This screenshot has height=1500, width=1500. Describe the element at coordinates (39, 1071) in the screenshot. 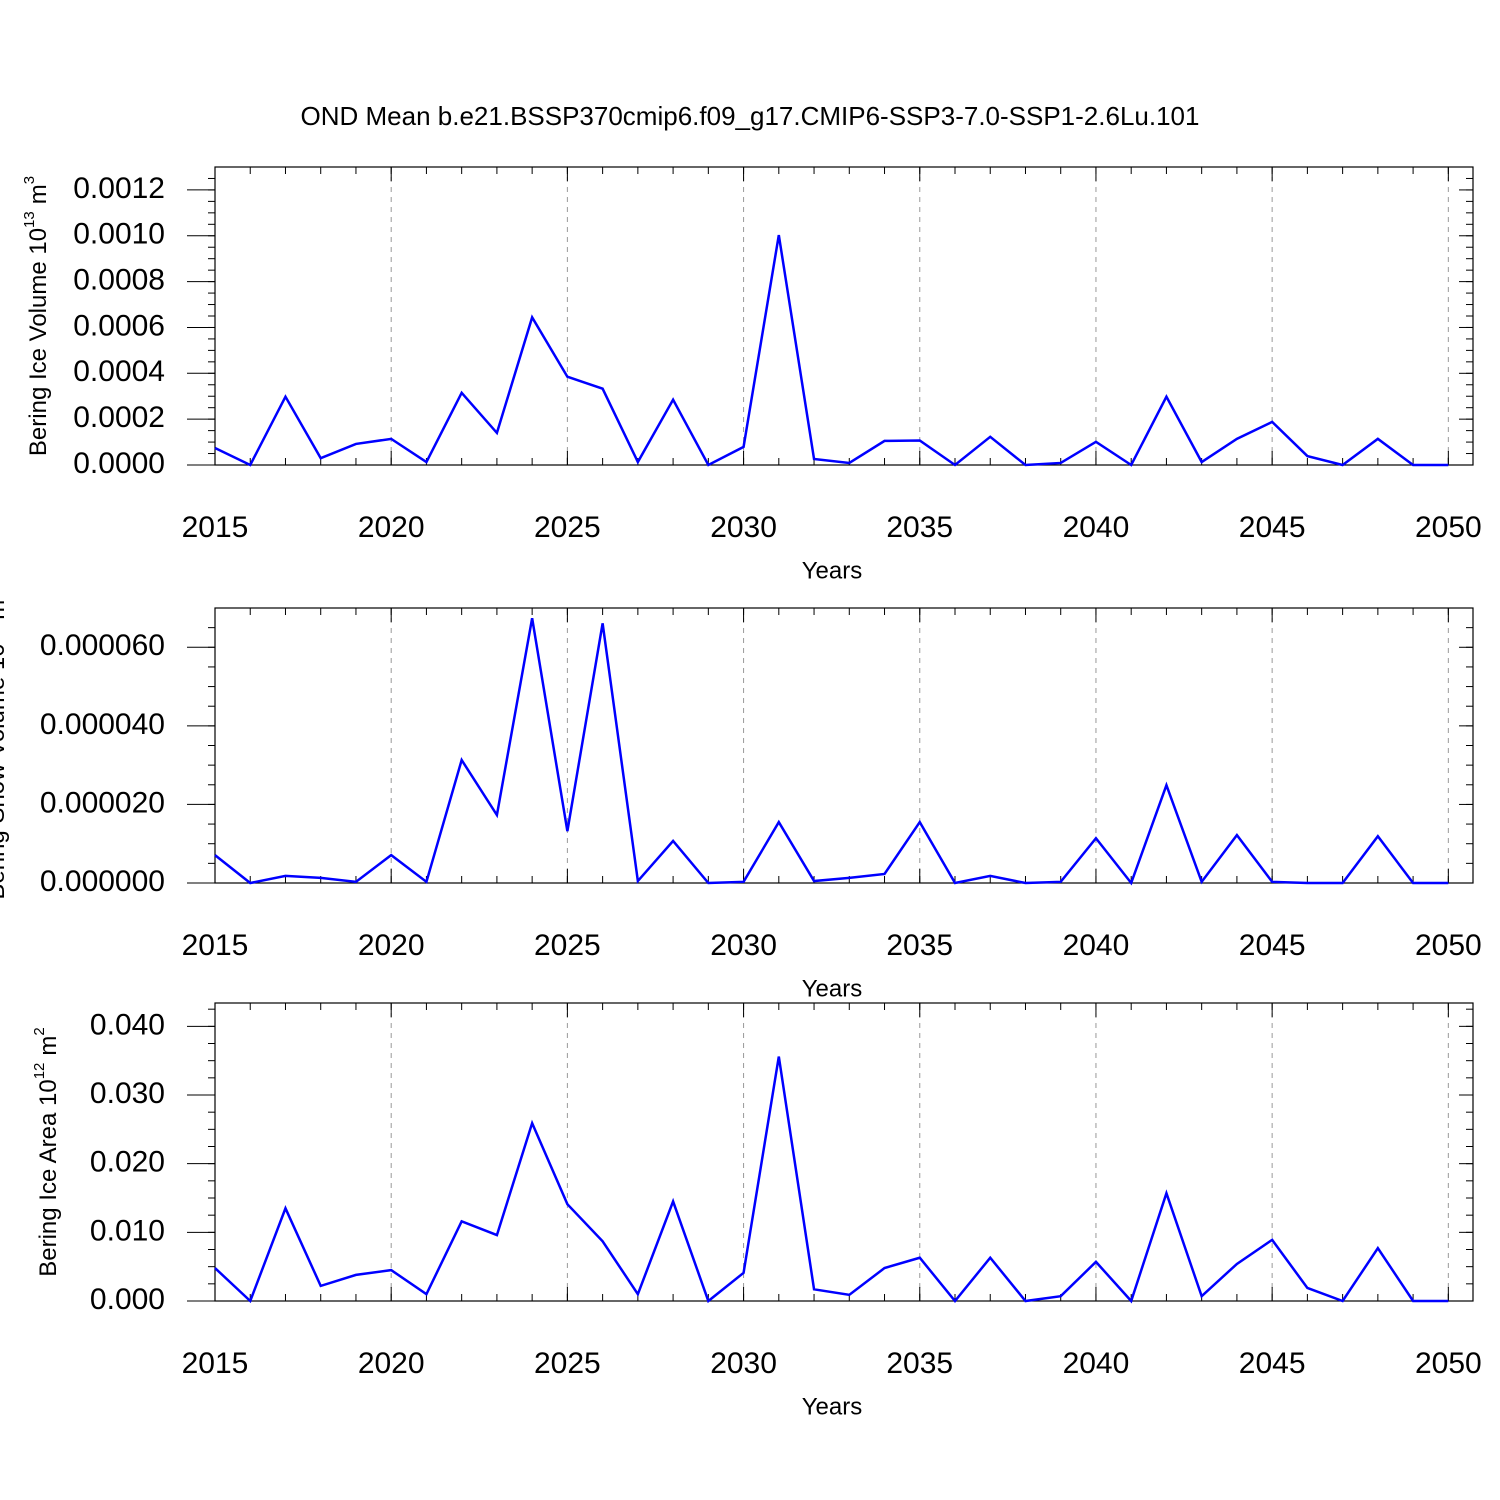

I see `y-axis-label-superscript: 12` at that location.